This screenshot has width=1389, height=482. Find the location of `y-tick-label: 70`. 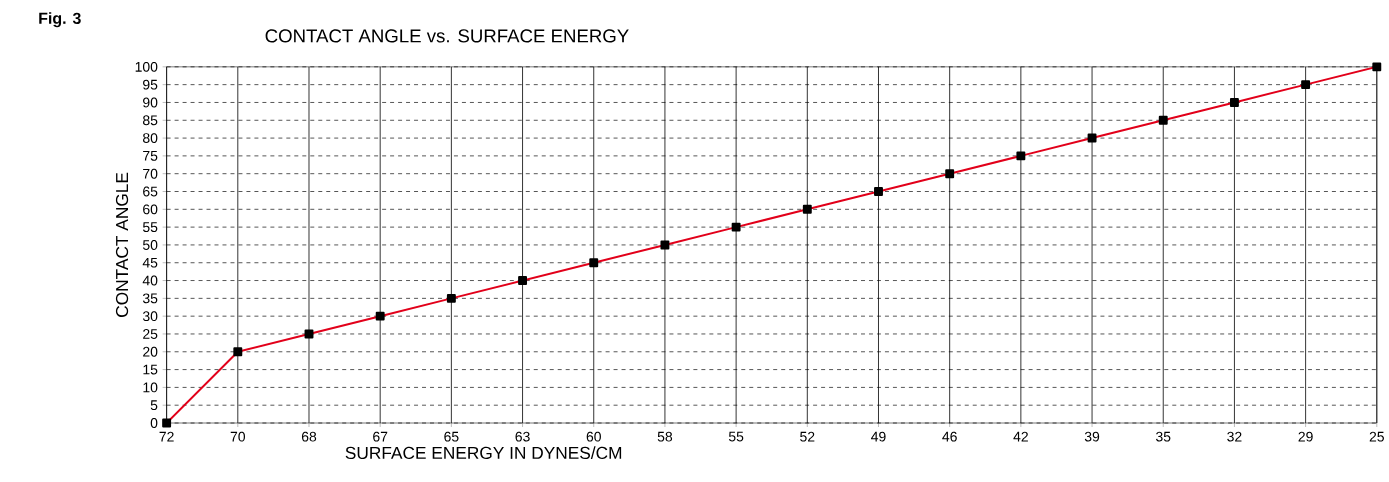

y-tick-label: 70 is located at coordinates (150, 173).